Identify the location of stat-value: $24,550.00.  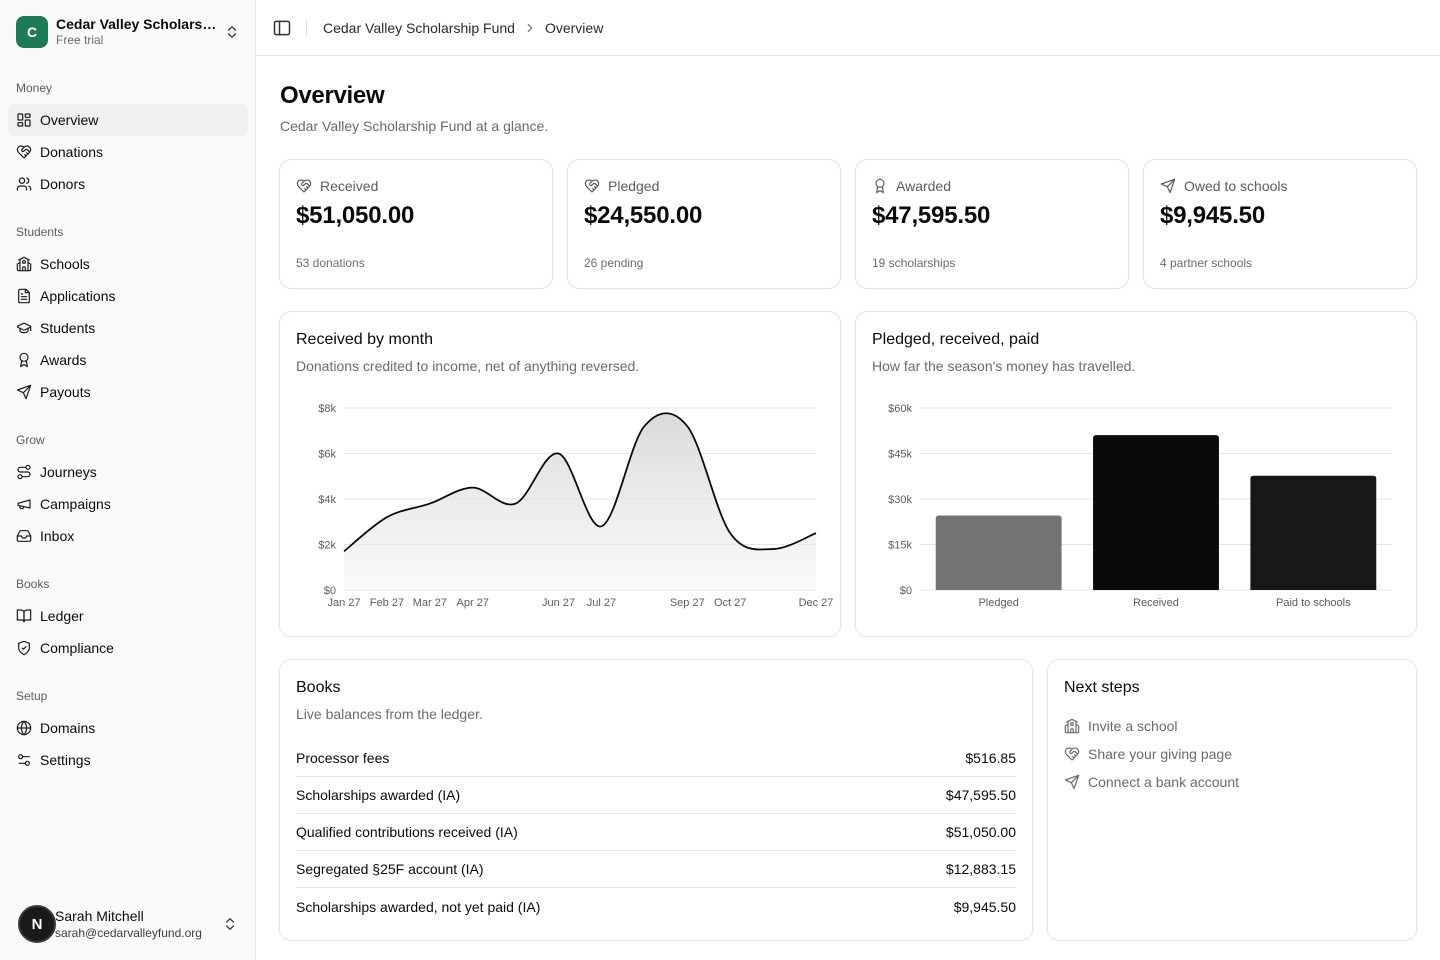
(643, 215).